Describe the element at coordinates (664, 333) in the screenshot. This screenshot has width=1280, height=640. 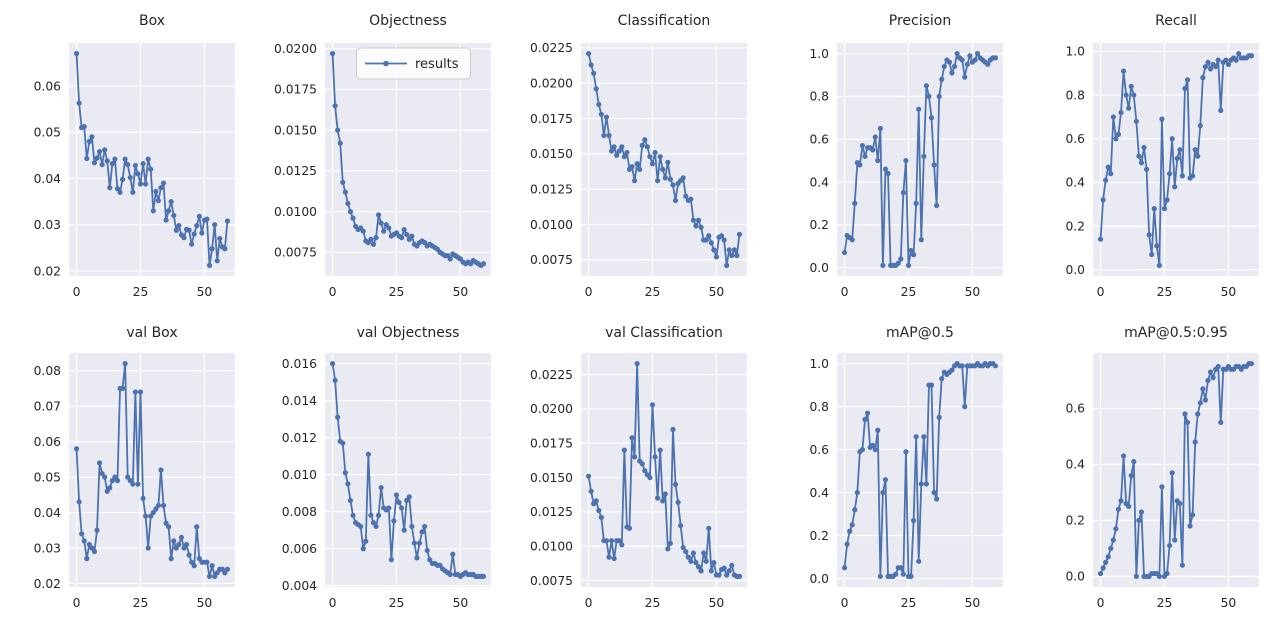
I see `subplot-title: val Classification` at that location.